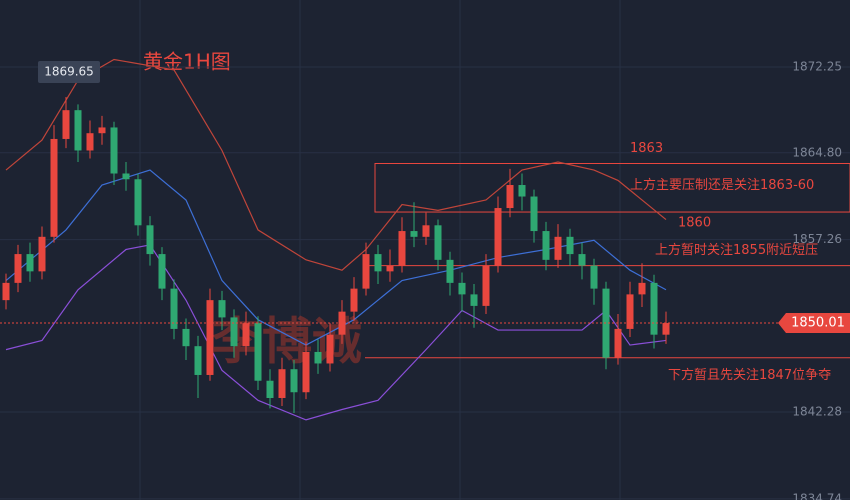 The width and height of the screenshot is (850, 500). What do you see at coordinates (749, 375) in the screenshot?
I see `level-text: 下方暂且先关注1847位争夺` at bounding box center [749, 375].